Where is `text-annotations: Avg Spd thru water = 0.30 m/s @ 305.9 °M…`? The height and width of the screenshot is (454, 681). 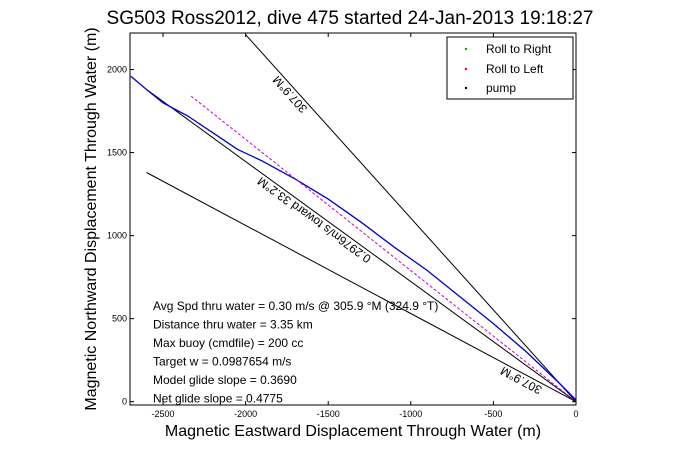 text-annotations: Avg Spd thru water = 0.30 m/s @ 305.9 °M… is located at coordinates (295, 352).